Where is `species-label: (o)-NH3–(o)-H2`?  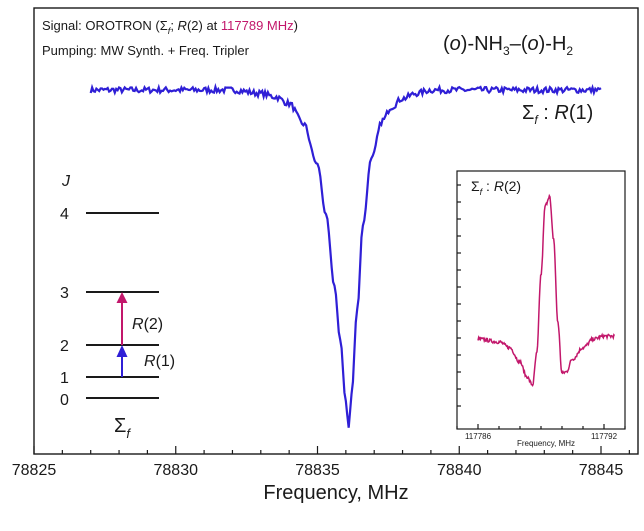 species-label: (o)-NH3–(o)-H2 is located at coordinates (508, 45).